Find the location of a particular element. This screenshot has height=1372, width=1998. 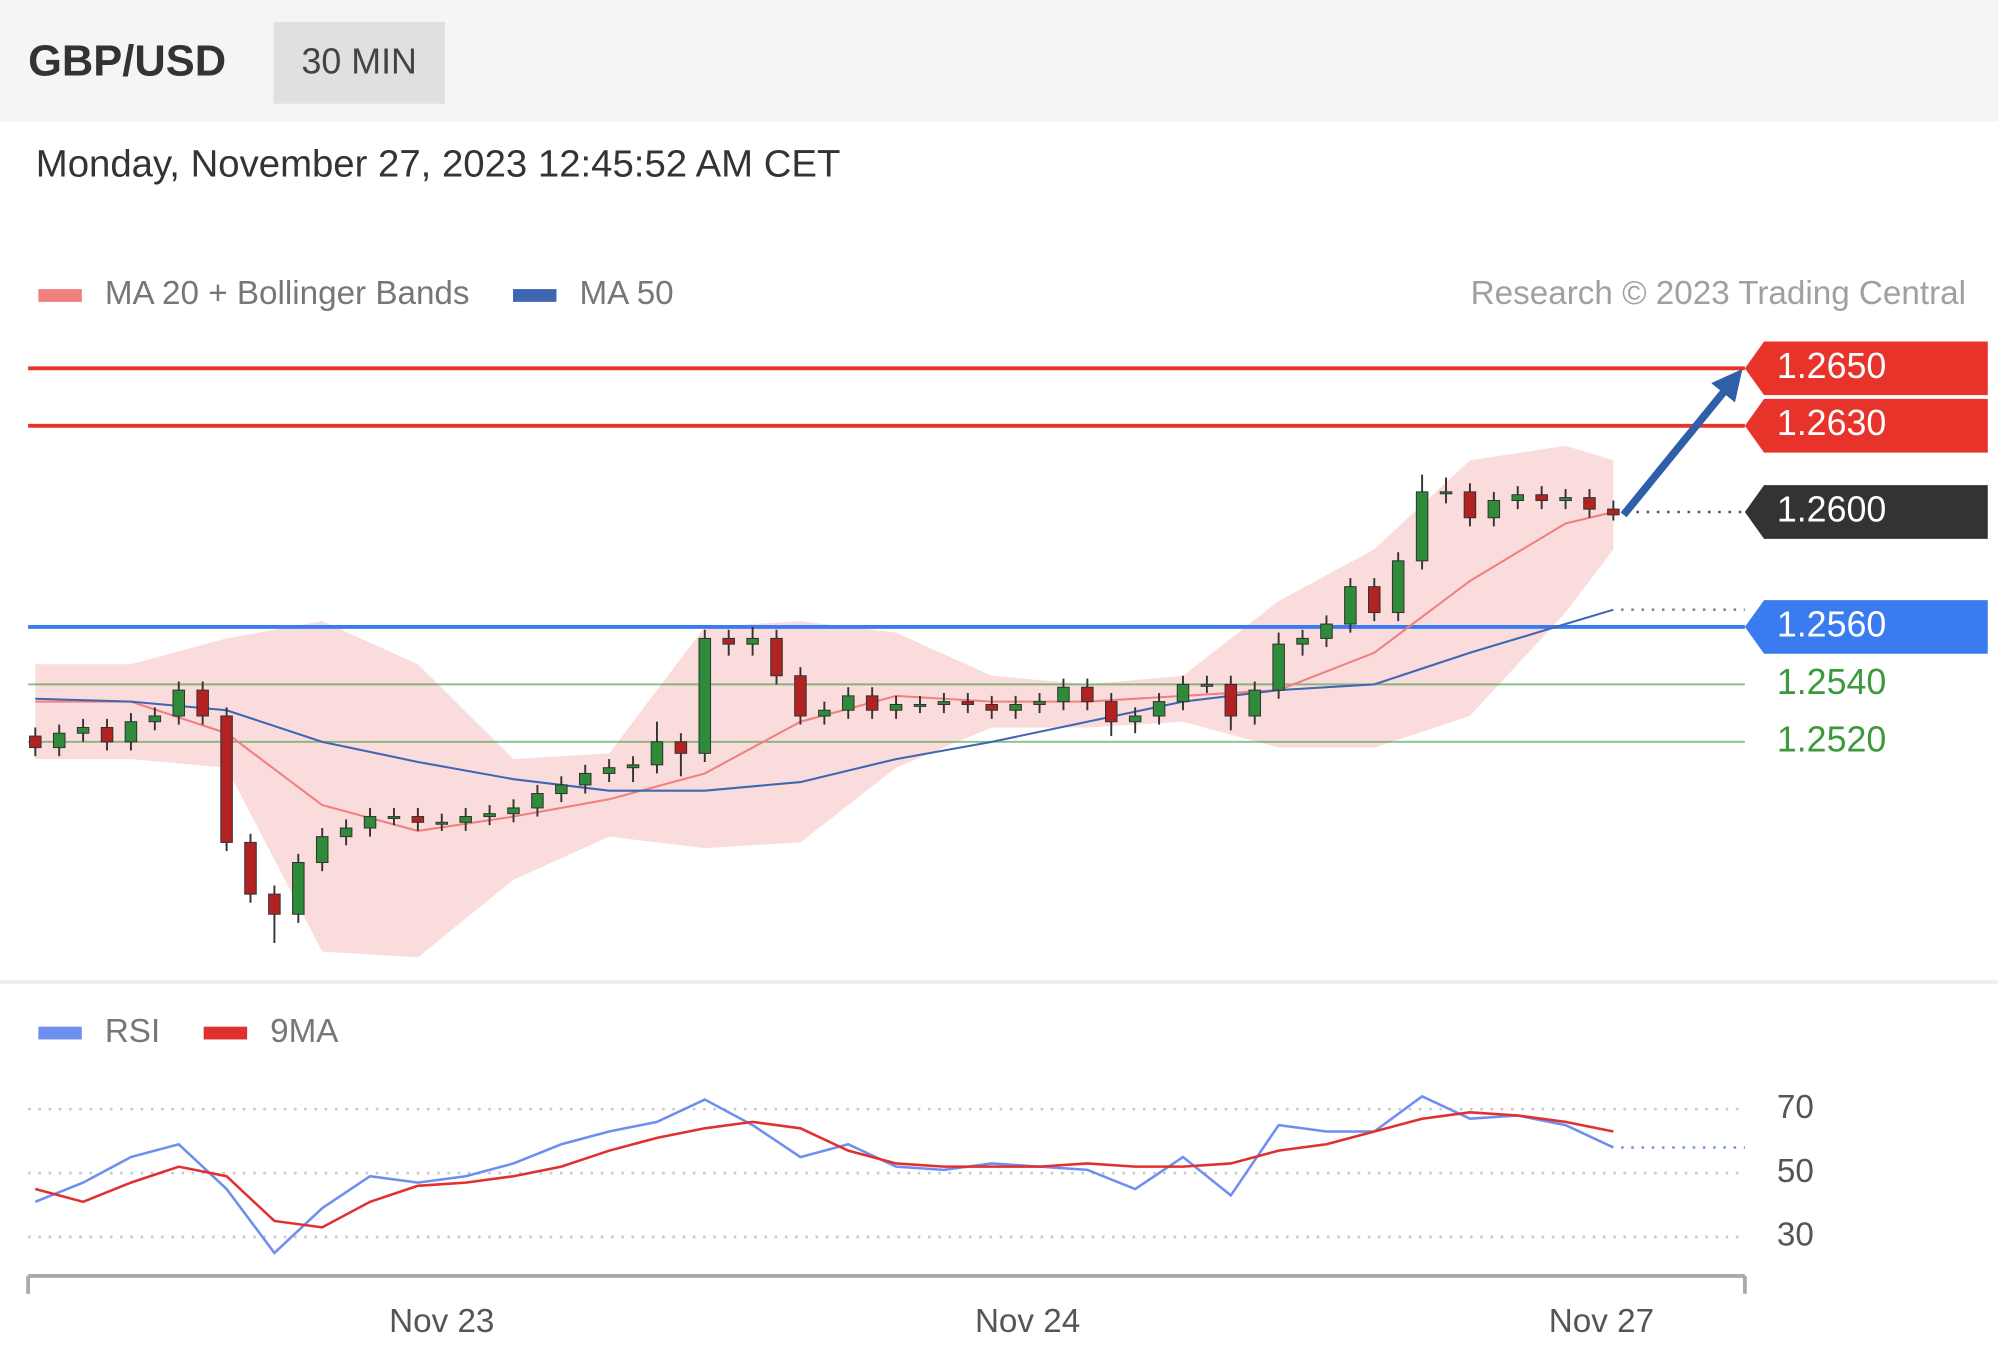

legend-label: RSI is located at coordinates (132, 1031).